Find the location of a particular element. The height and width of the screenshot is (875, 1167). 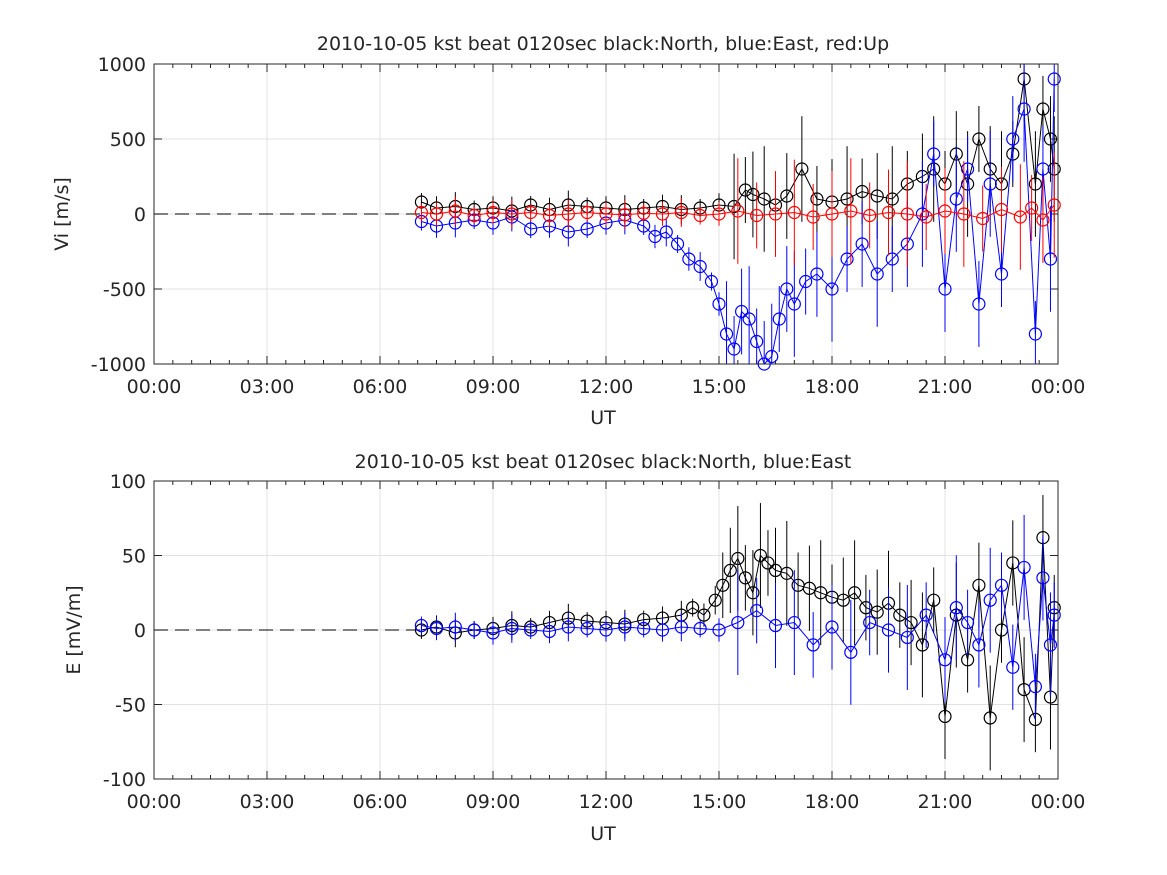

x-tick-label: 18:00 is located at coordinates (832, 387).